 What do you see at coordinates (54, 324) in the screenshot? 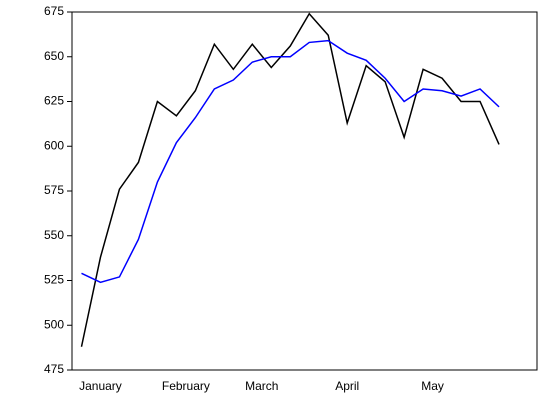
I see `y-tick-label: 500` at bounding box center [54, 324].